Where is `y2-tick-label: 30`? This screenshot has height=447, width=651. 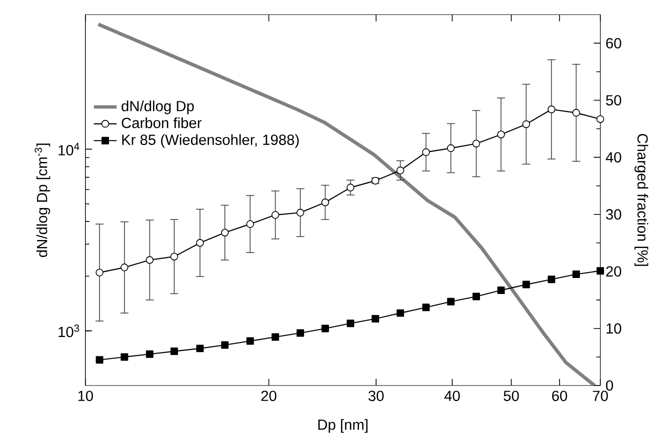 y2-tick-label: 30 is located at coordinates (614, 214).